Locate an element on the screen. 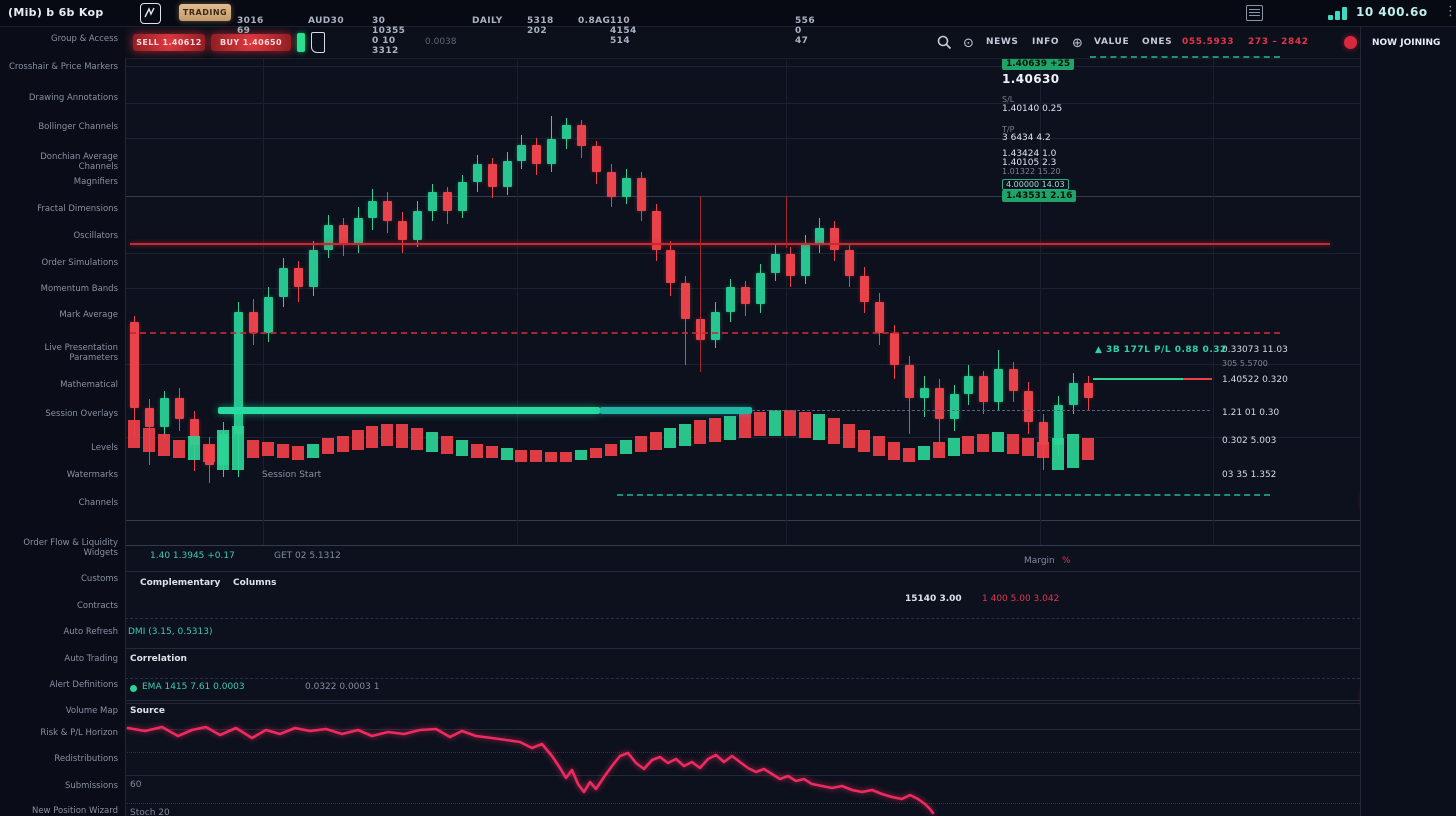  order-level-label: 305 5.5700 is located at coordinates (1245, 363).